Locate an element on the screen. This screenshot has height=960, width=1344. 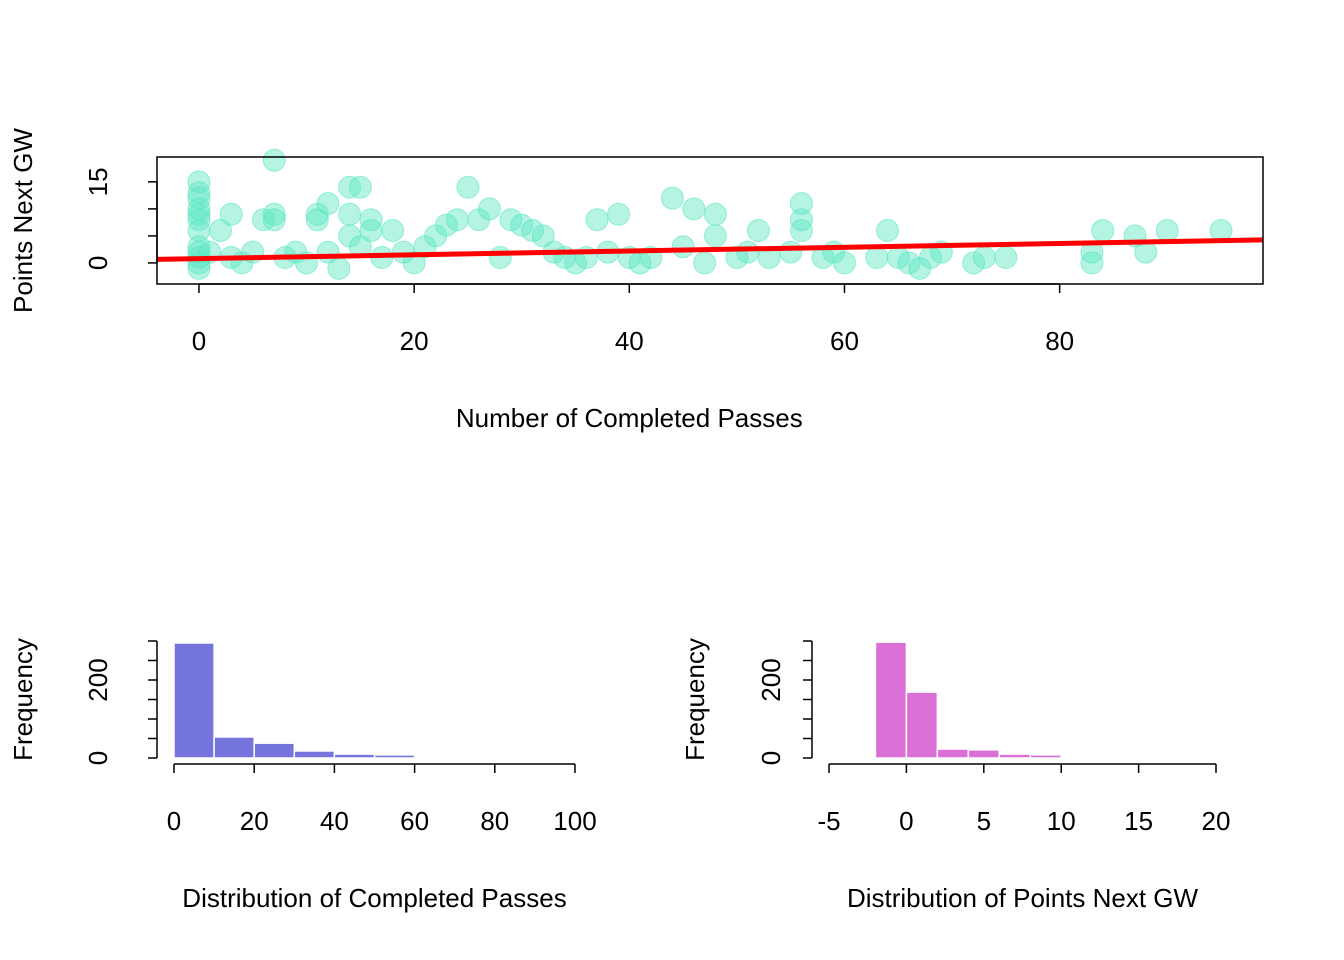
y-tick-label: 15 is located at coordinates (98, 181).